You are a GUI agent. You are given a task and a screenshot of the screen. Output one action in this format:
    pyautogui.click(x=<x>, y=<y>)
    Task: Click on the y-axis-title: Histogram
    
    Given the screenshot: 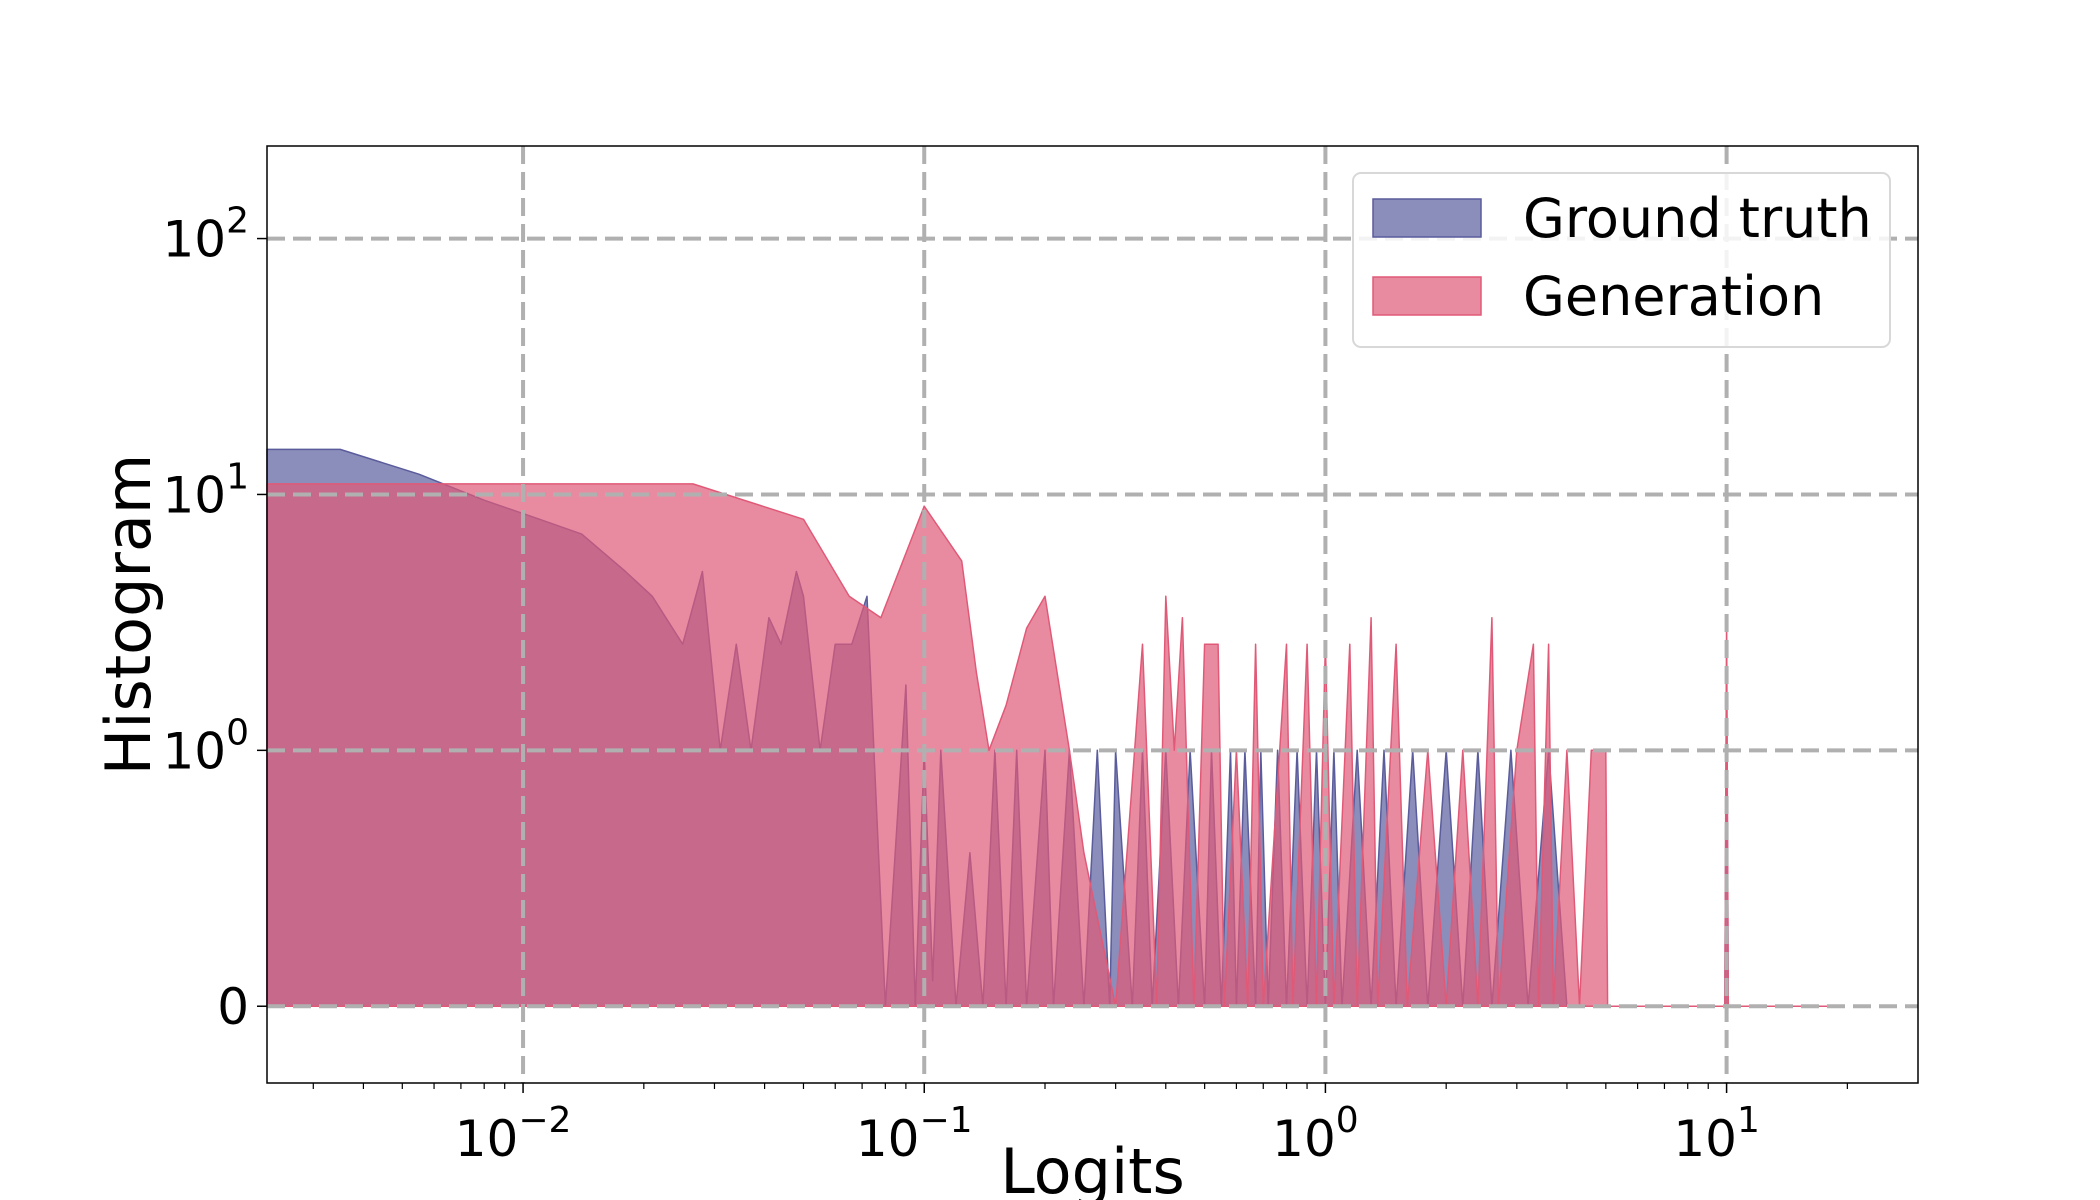 What is the action you would take?
    pyautogui.click(x=128, y=615)
    